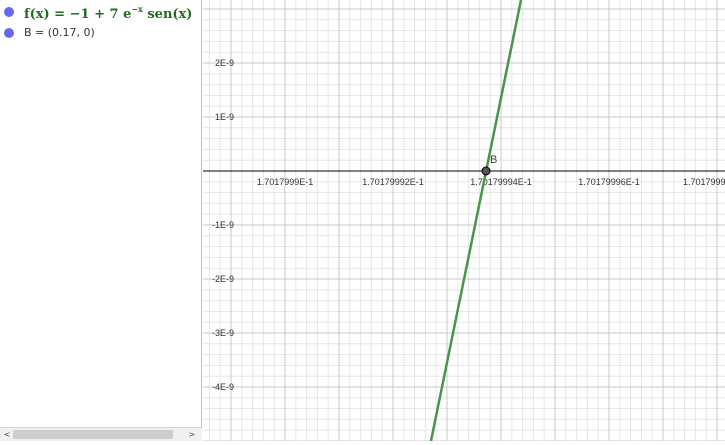 The height and width of the screenshot is (445, 725). Describe the element at coordinates (223, 279) in the screenshot. I see `y-tick-label: -2E-9` at that location.